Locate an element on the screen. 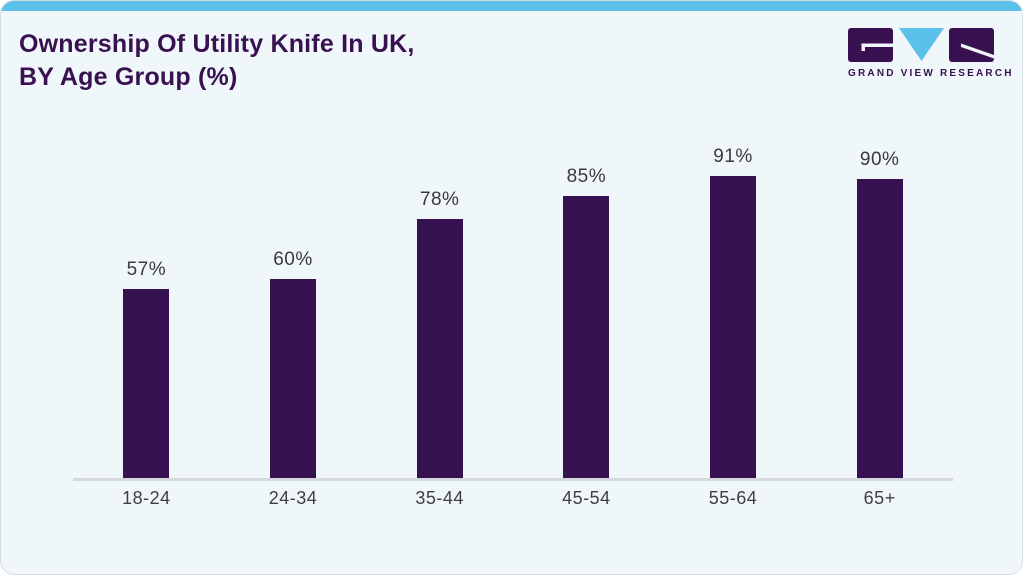  logo-v-icon is located at coordinates (921, 44).